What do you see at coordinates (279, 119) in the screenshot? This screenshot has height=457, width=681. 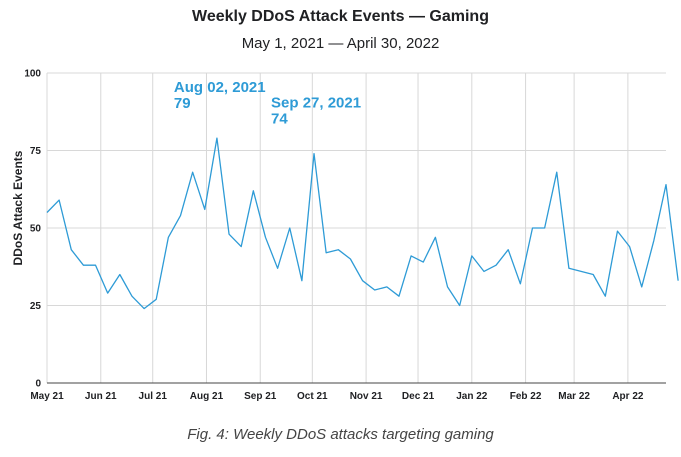 I see `annotation-value: 74` at bounding box center [279, 119].